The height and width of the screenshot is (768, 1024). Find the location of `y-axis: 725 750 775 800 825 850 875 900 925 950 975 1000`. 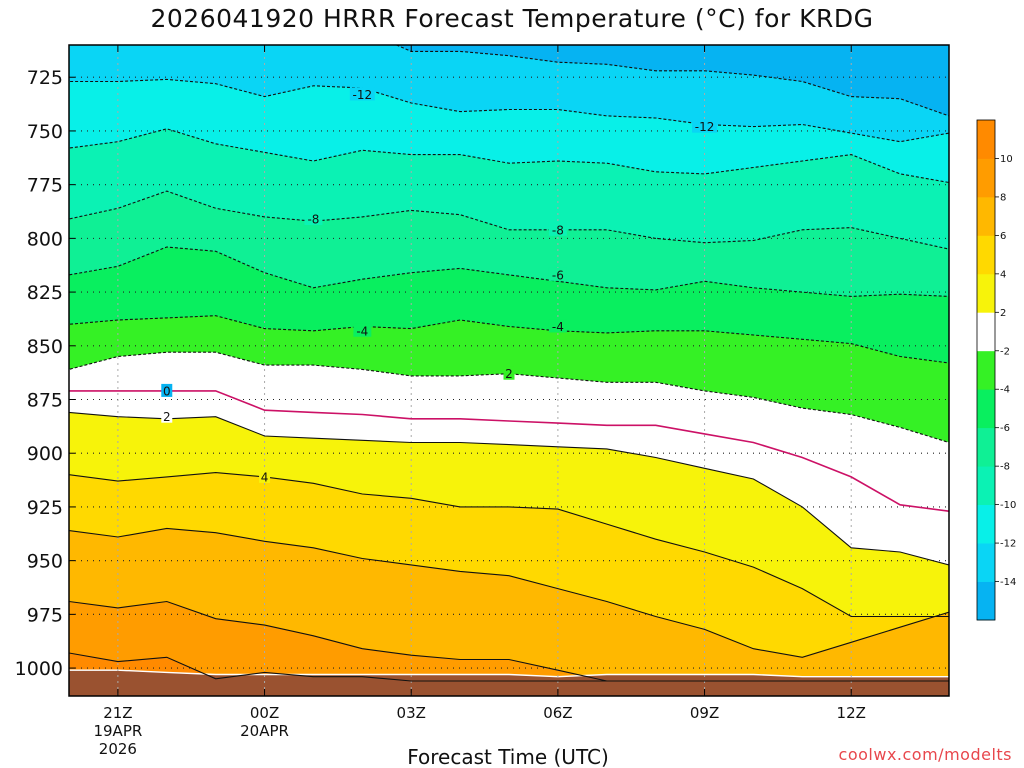

y-axis: 725 750 775 800 825 850 875 900 925 950 975 1000 is located at coordinates (45, 373).